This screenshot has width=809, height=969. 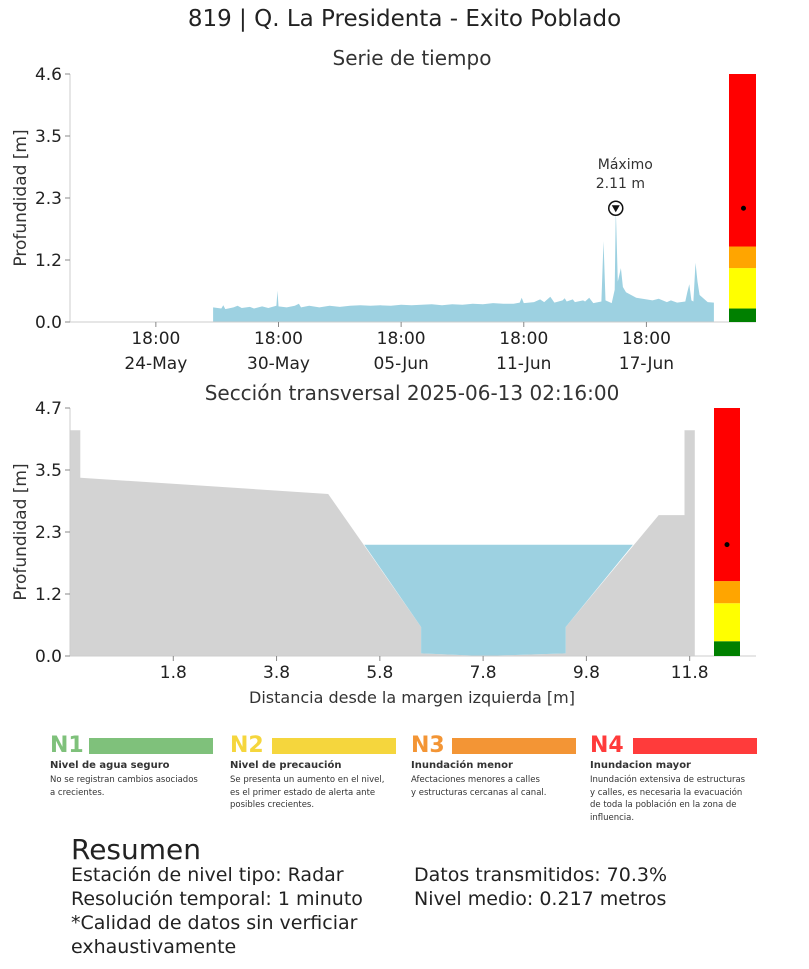 What do you see at coordinates (404, 19) in the screenshot?
I see `page-title: 819 | Q. La Presidenta - Exito Poblado` at bounding box center [404, 19].